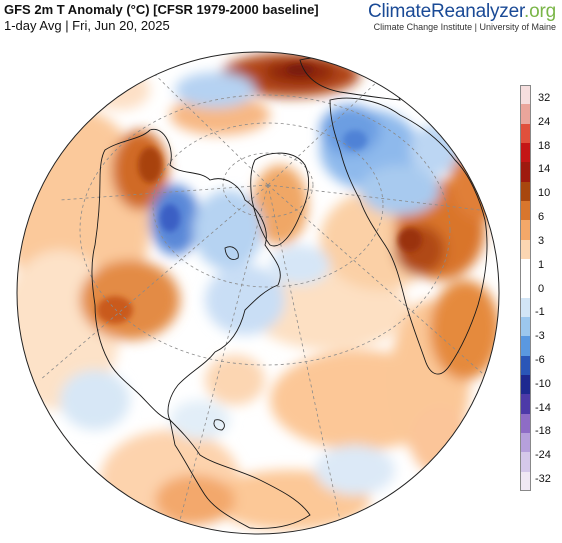 This screenshot has width=562, height=543. I want to click on colorbar-tick-label: -18, so click(543, 431).